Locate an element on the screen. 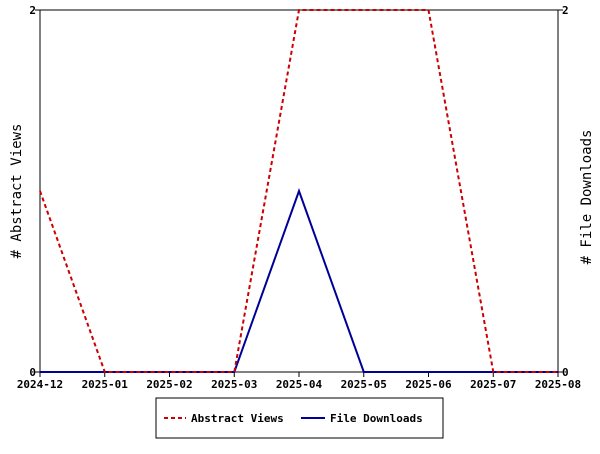 This screenshot has width=600, height=454. x-tick-label: 2025-08 is located at coordinates (558, 384).